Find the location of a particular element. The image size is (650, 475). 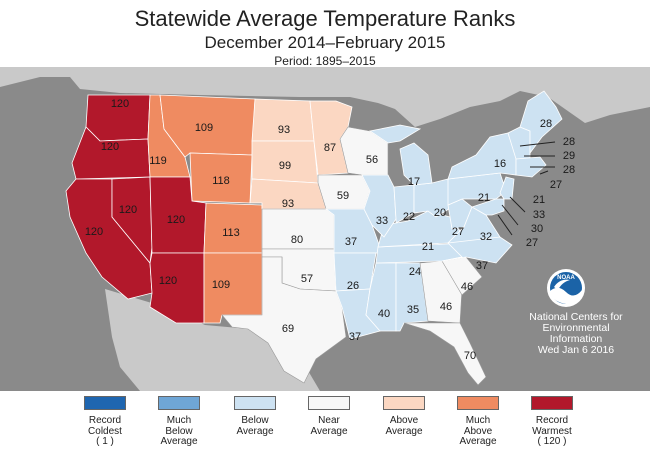

legend-label: Warmest is located at coordinates (552, 431).